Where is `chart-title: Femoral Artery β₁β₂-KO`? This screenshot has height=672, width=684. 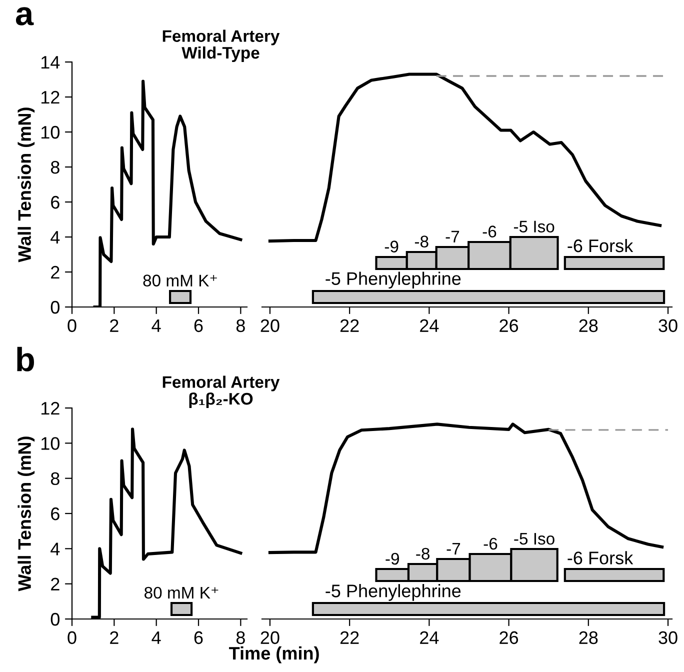
chart-title: Femoral Artery β₁β₂-KO is located at coordinates (221, 392).